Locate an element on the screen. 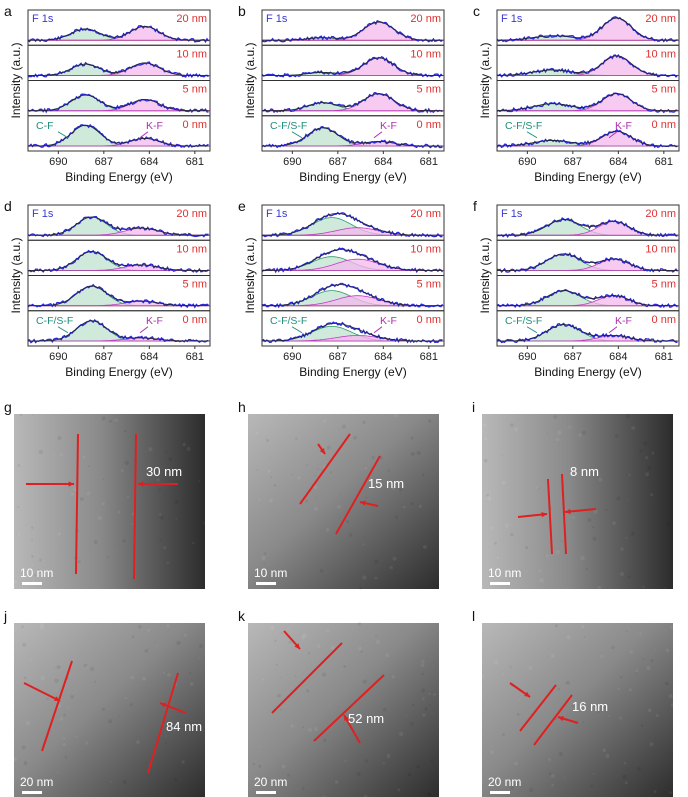 This screenshot has width=688, height=797. cf-annotation: C-F/S-F is located at coordinates (288, 321).